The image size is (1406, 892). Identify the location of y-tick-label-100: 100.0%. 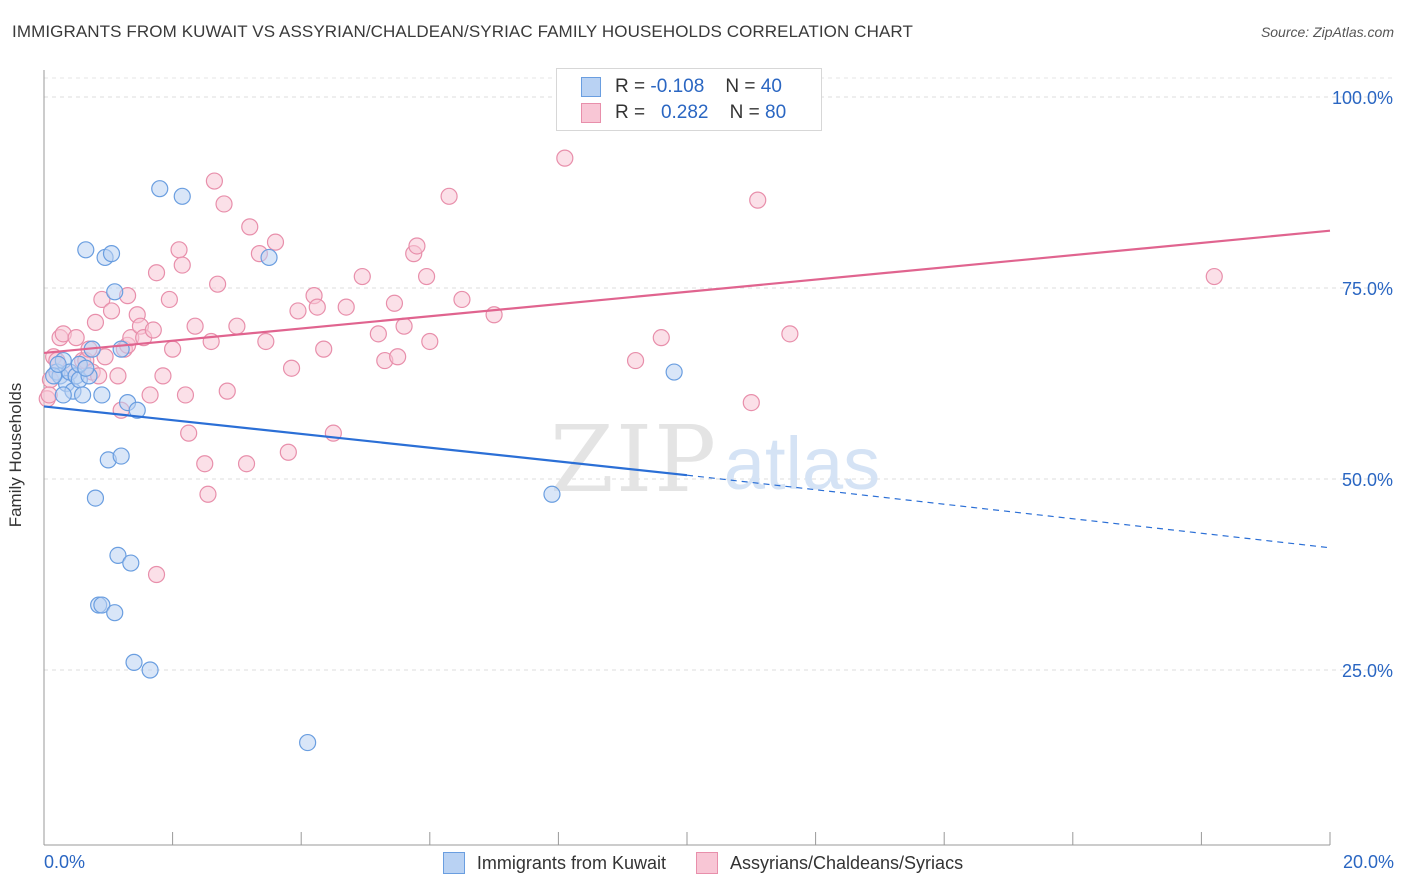
(1362, 98).